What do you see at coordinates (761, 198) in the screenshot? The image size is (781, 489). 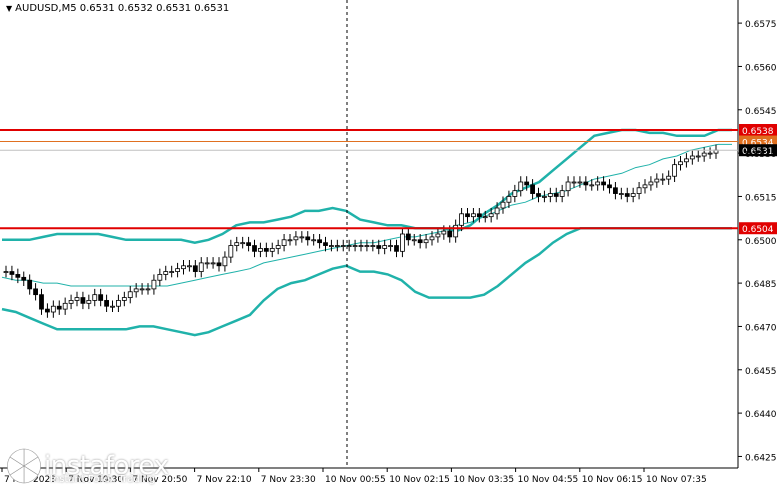 I see `y-tick-label: 0.6515` at bounding box center [761, 198].